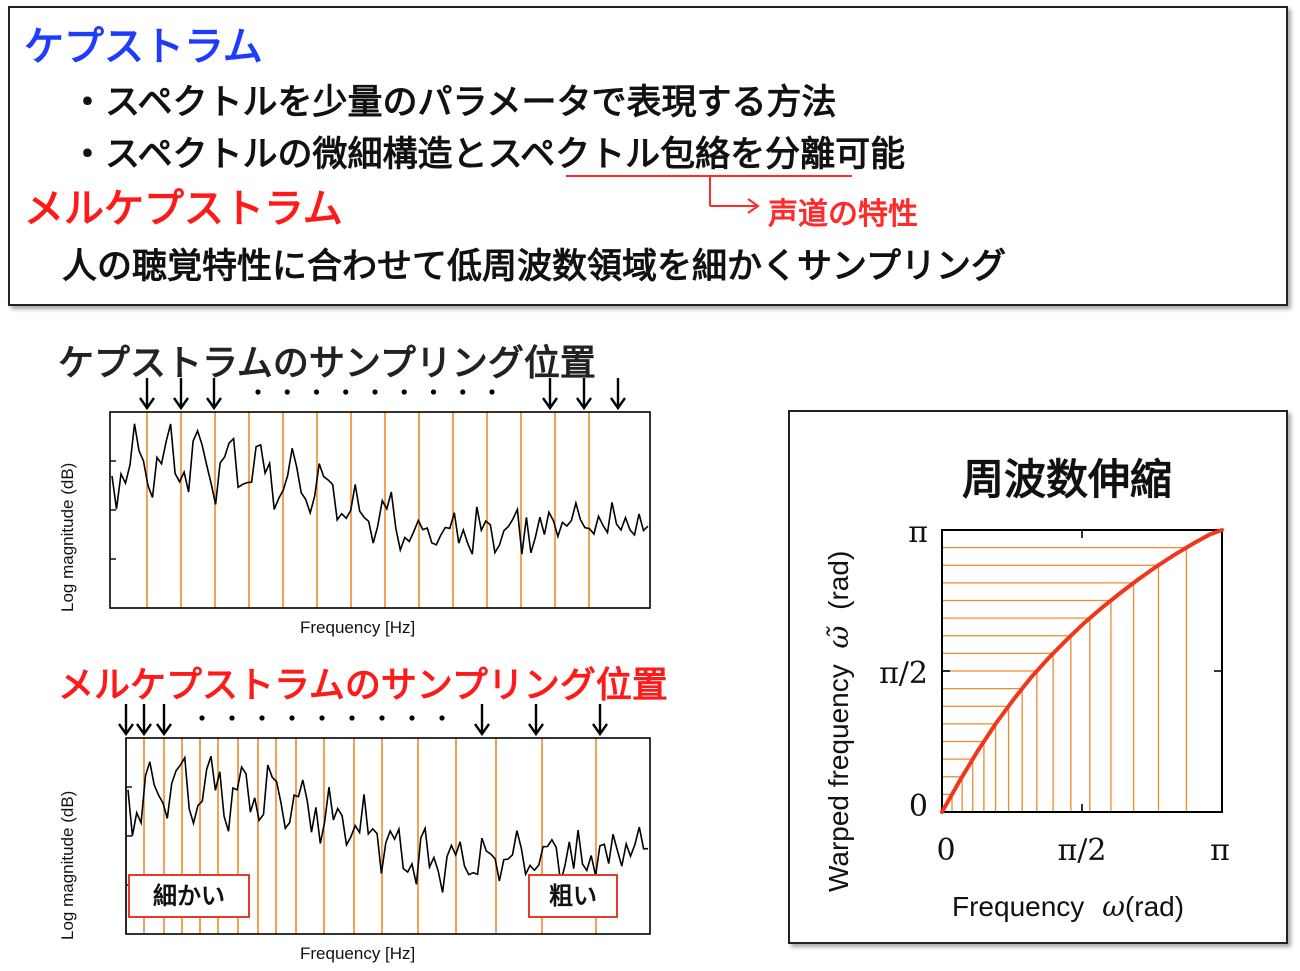 The image size is (1300, 971). I want to click on warp-y-tick-label: π/2, so click(903, 673).